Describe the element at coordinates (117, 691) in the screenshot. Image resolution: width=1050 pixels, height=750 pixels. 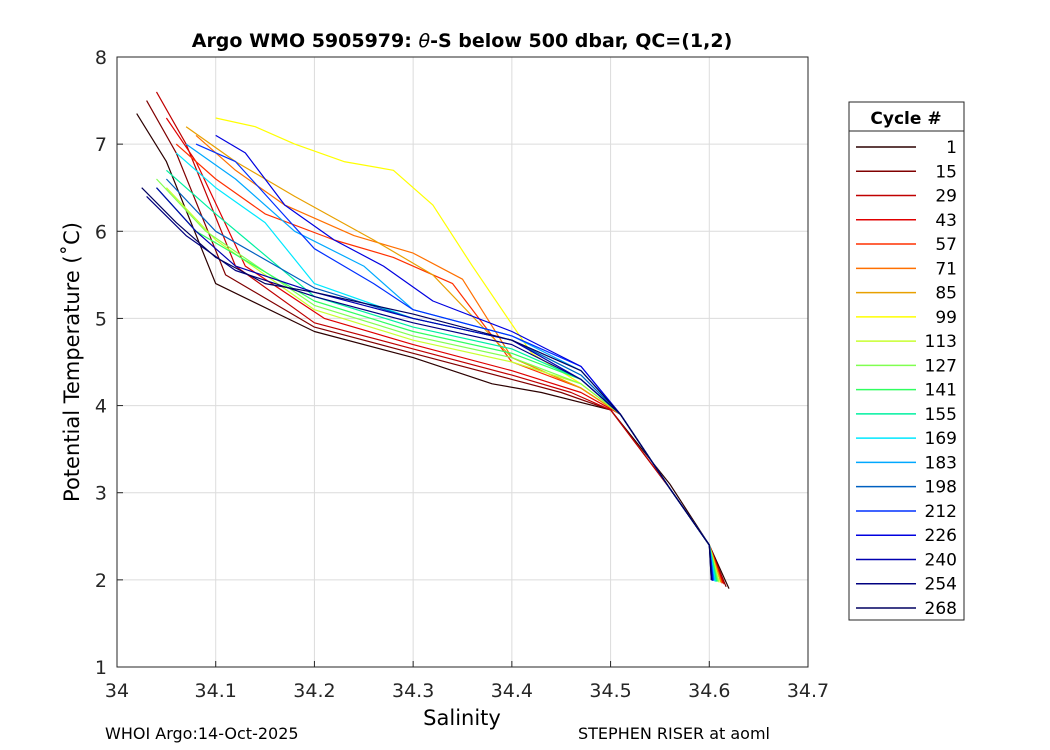
I see `x-tick-label: 34` at that location.